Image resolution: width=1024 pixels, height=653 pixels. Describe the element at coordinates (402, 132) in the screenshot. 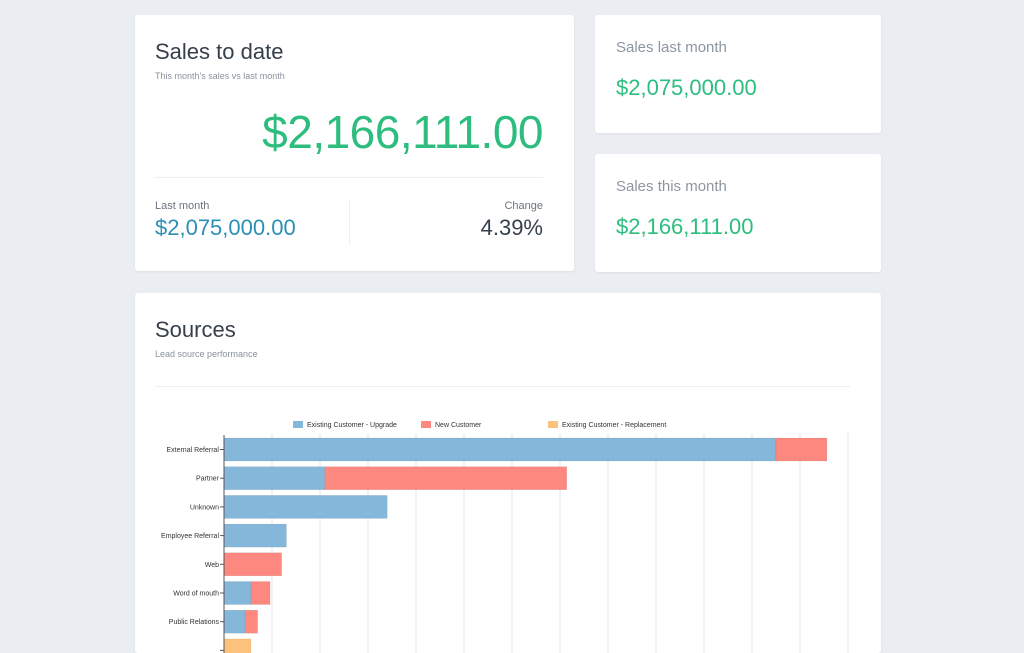

I see `sales-to-date-value: $2,166,111.00` at that location.